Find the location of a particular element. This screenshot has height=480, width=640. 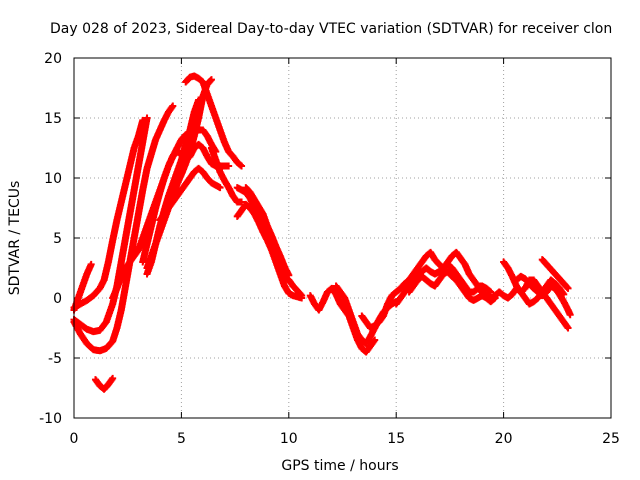

x-tick-label: 10 is located at coordinates (289, 439).